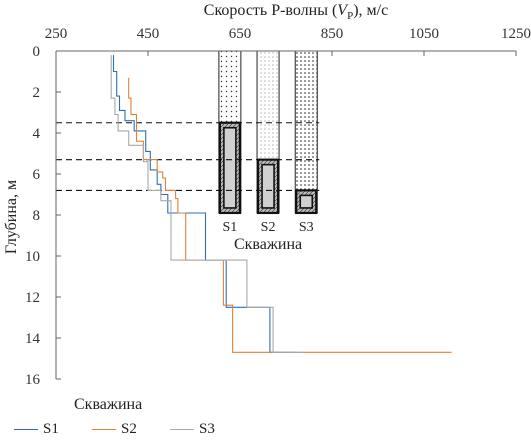  Describe the element at coordinates (144, 417) in the screenshot. I see `legend: Скважина S1 S2 S3` at that location.